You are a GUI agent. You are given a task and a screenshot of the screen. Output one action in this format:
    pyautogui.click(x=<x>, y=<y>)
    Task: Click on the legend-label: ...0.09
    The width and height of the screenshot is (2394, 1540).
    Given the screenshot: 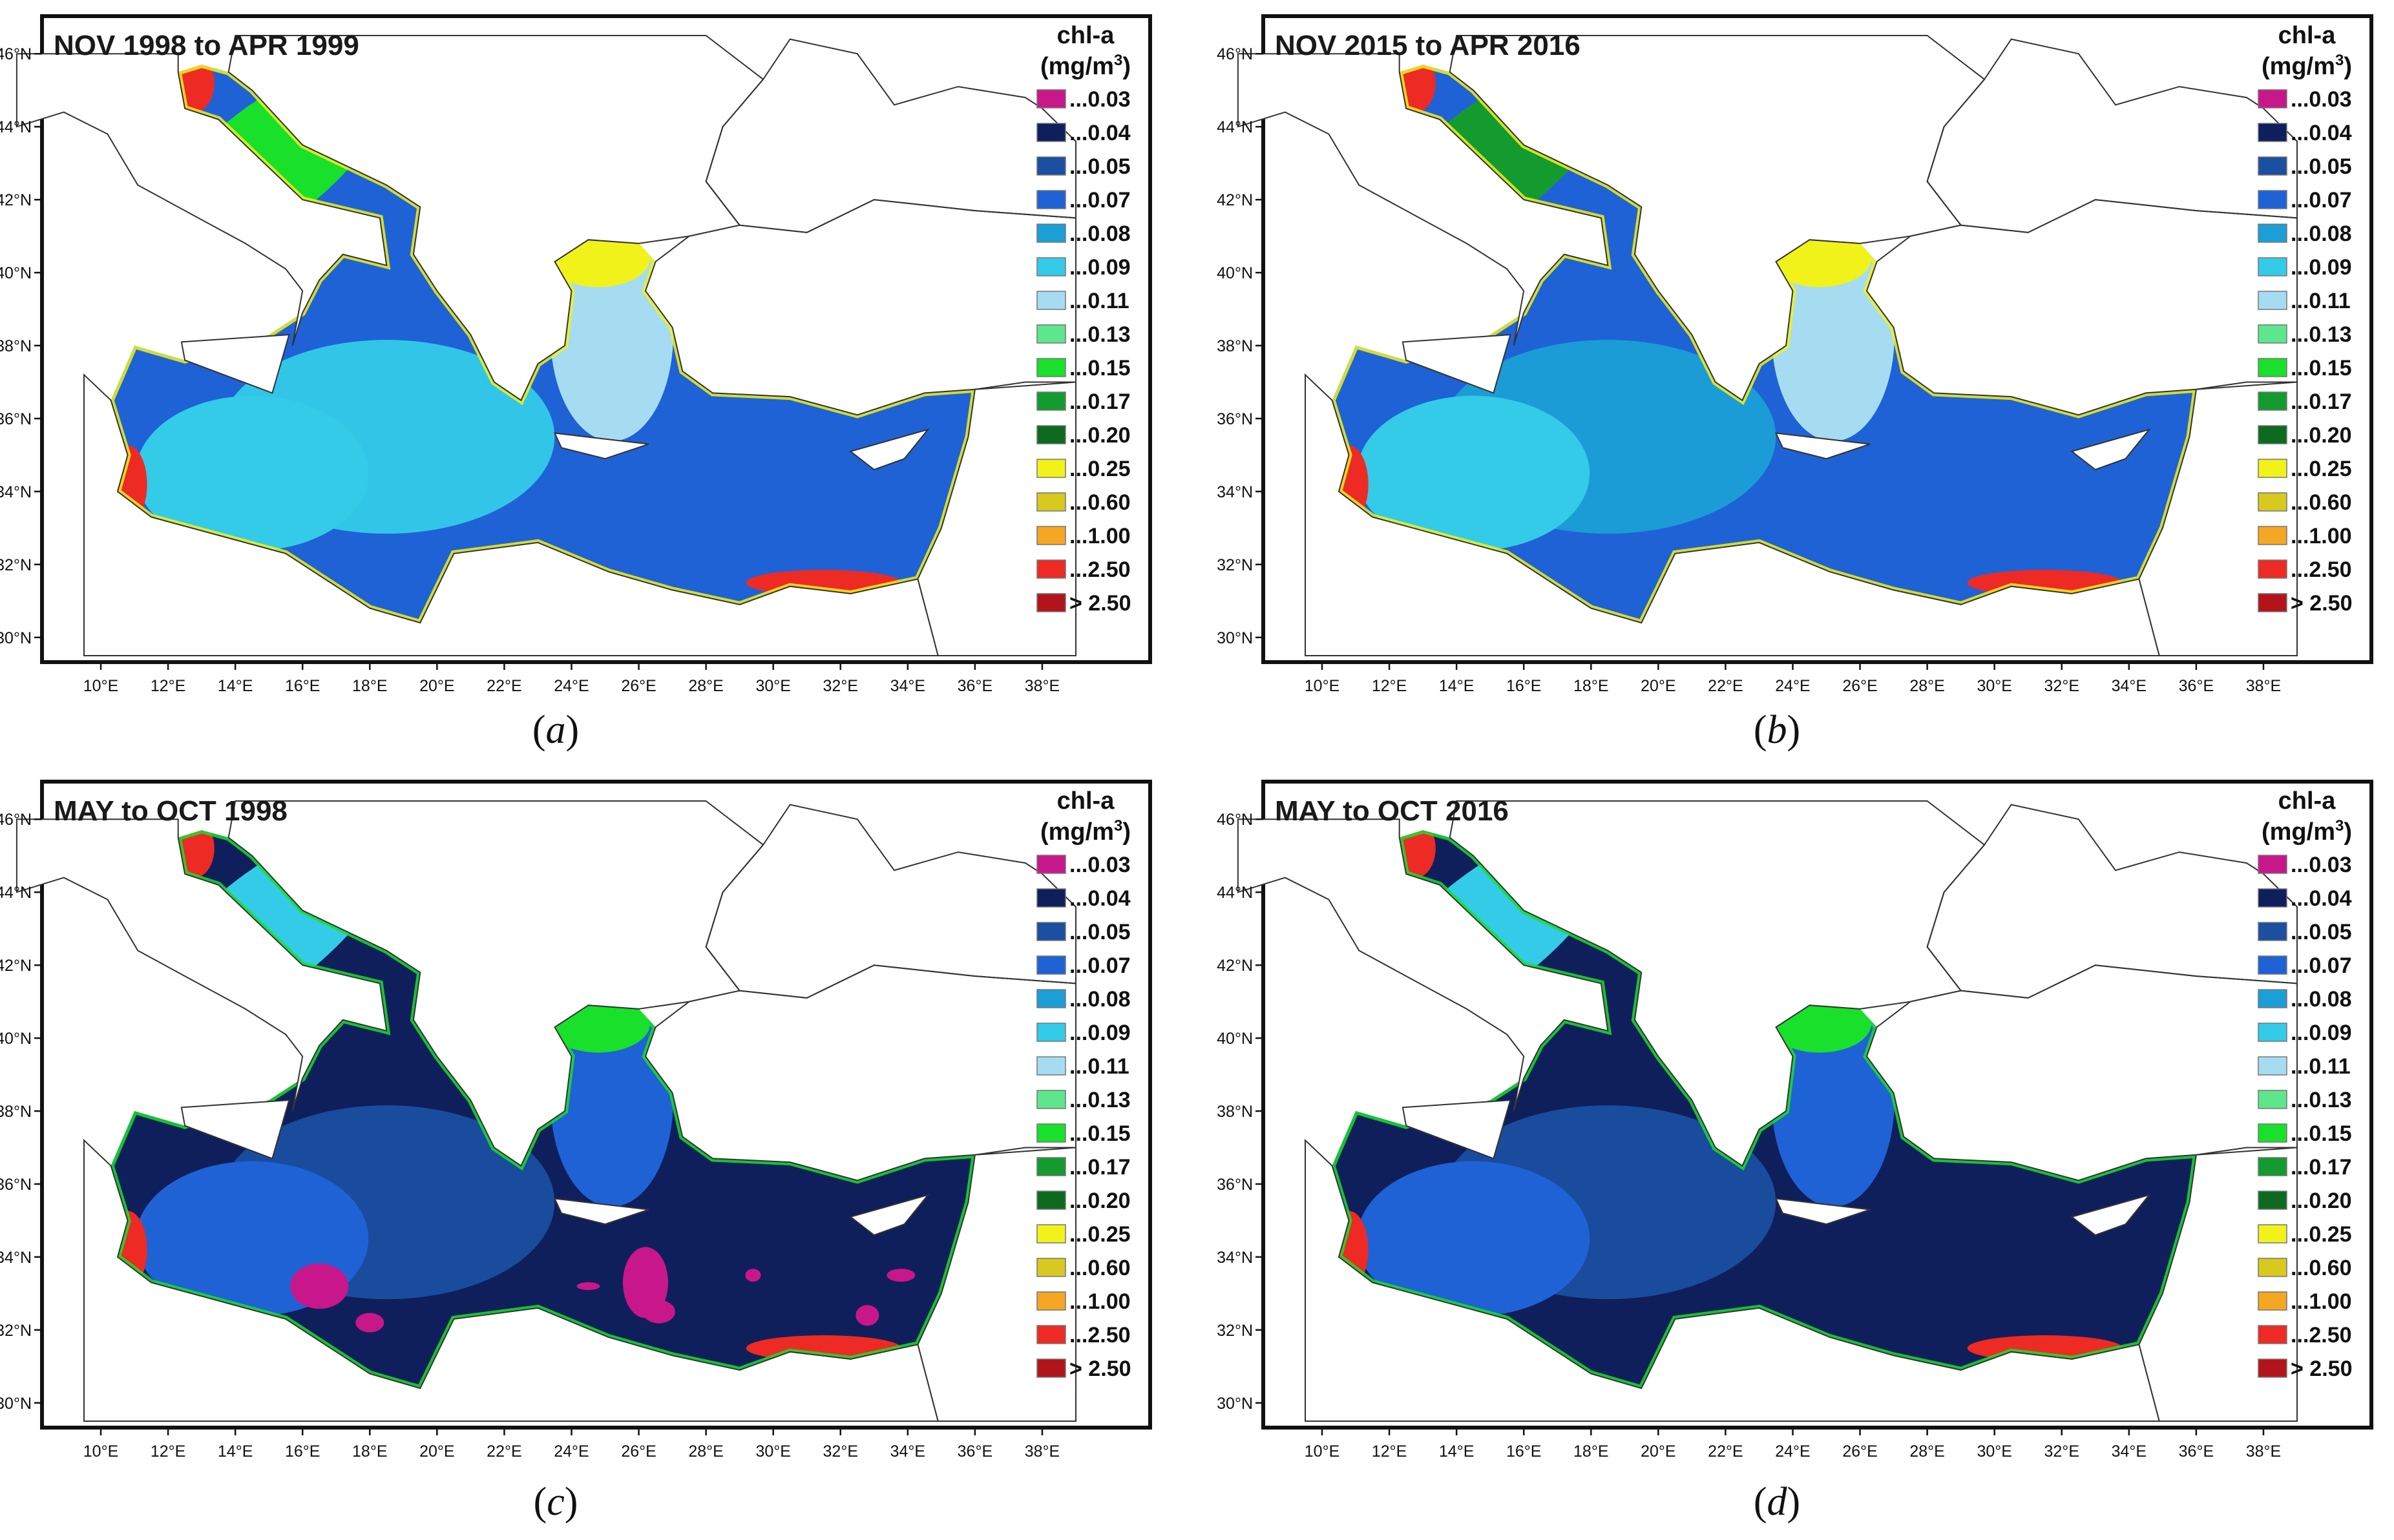 What is the action you would take?
    pyautogui.click(x=2322, y=1033)
    